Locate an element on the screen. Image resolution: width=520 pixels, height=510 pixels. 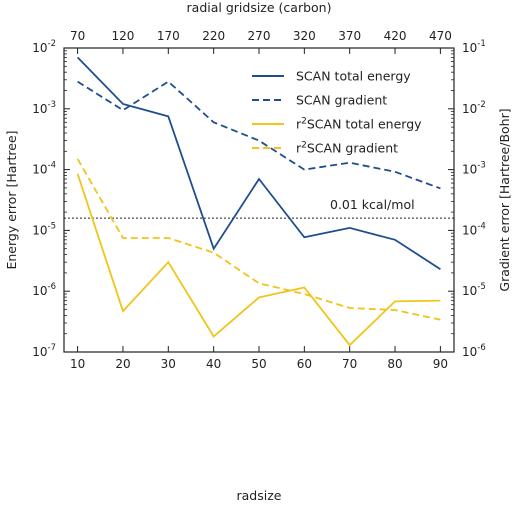
top-x-tick-label: 220 is located at coordinates (213, 36).